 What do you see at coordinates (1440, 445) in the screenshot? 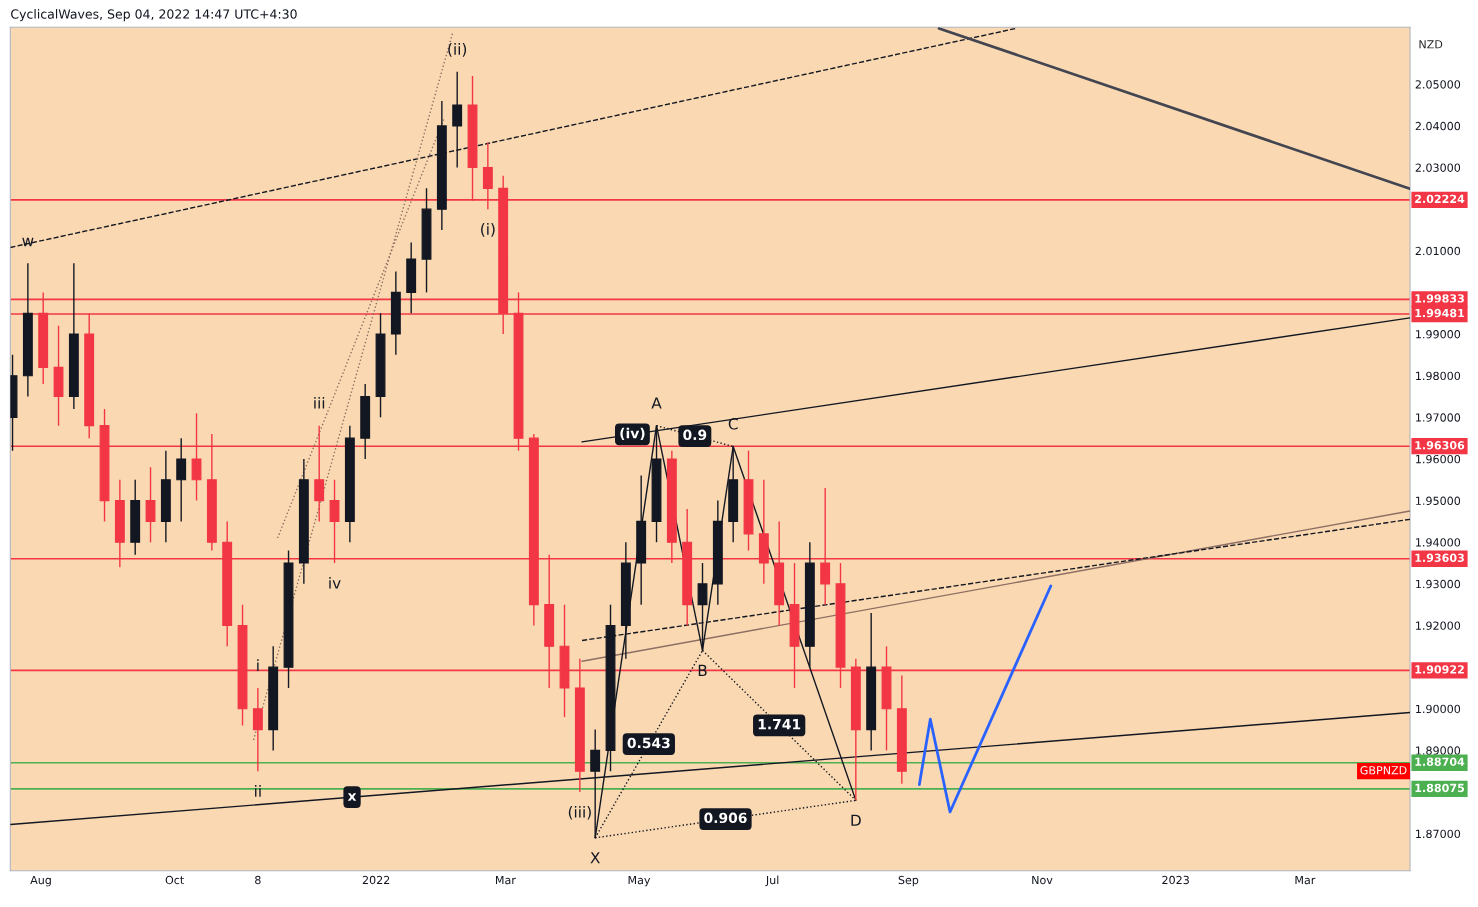
I see `ref-line-label: 1.96306` at bounding box center [1440, 445].